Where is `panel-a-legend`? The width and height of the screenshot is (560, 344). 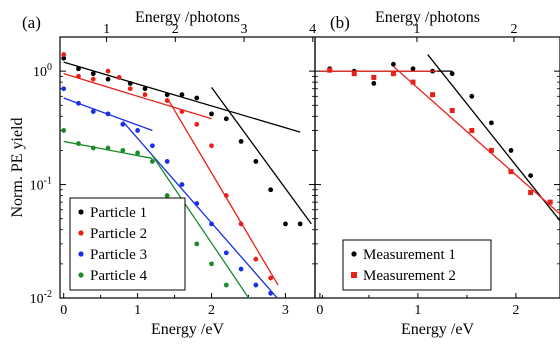
panel-a-legend is located at coordinates (127, 244).